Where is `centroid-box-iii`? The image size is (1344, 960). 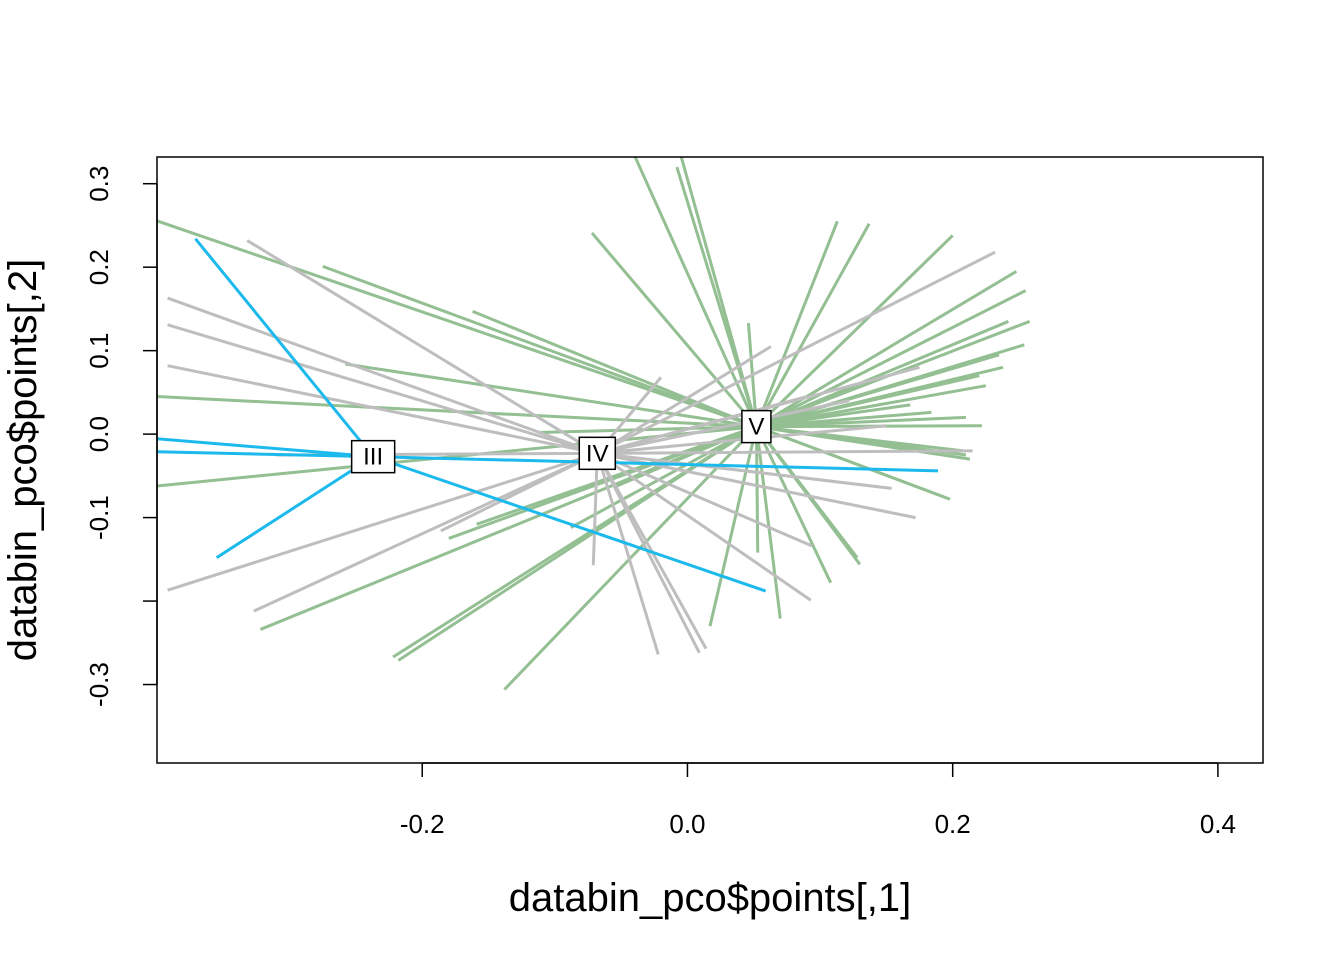
centroid-box-iii is located at coordinates (373, 456).